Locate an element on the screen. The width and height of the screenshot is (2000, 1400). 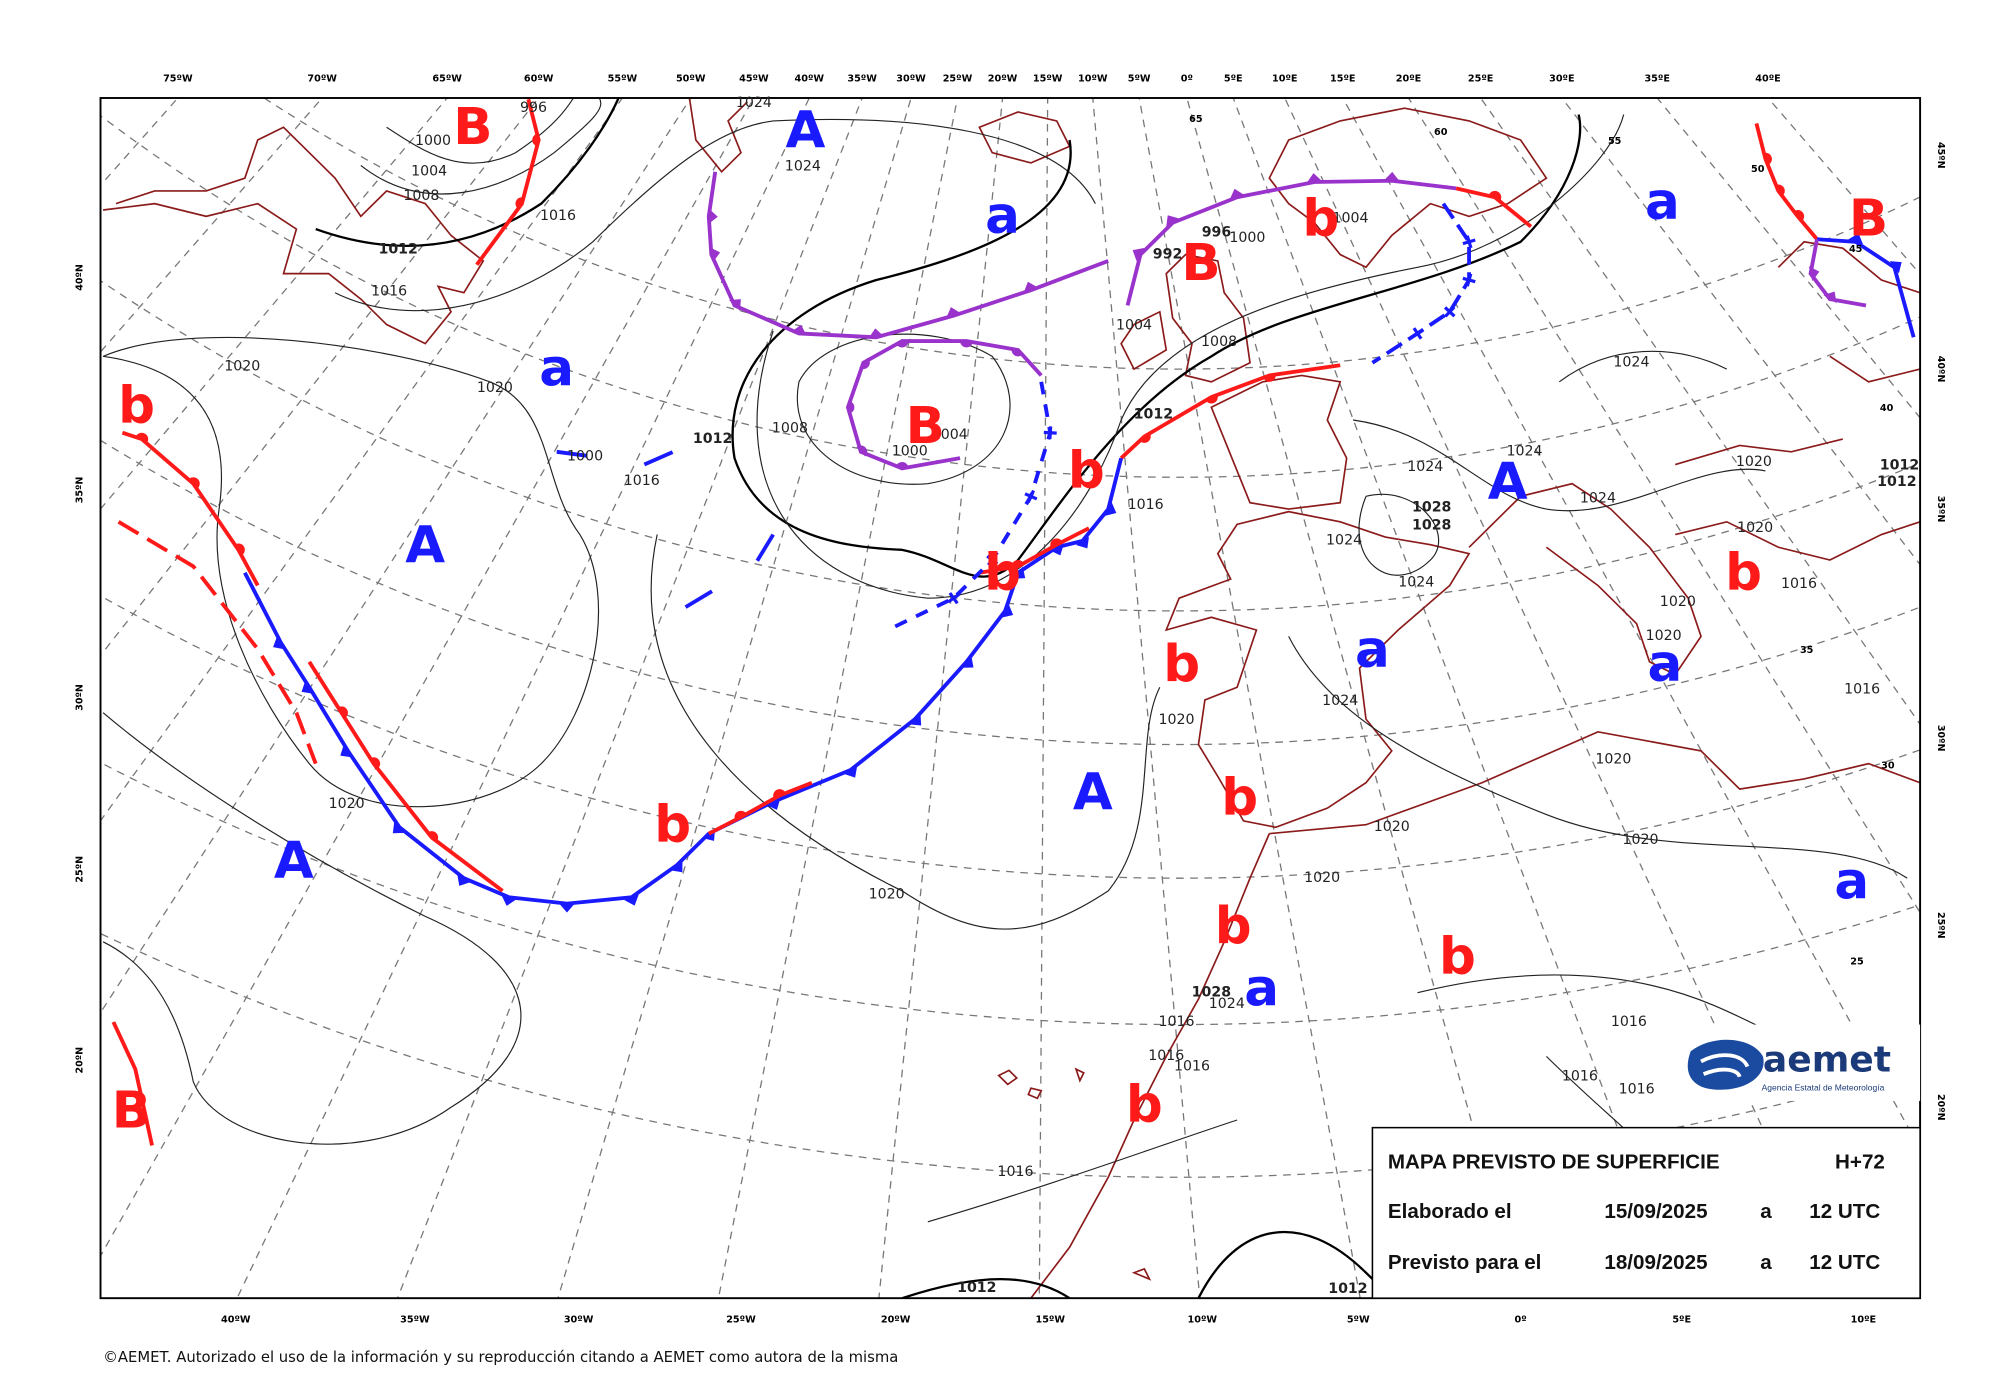
longitude-label: 55ºW is located at coordinates (623, 79).